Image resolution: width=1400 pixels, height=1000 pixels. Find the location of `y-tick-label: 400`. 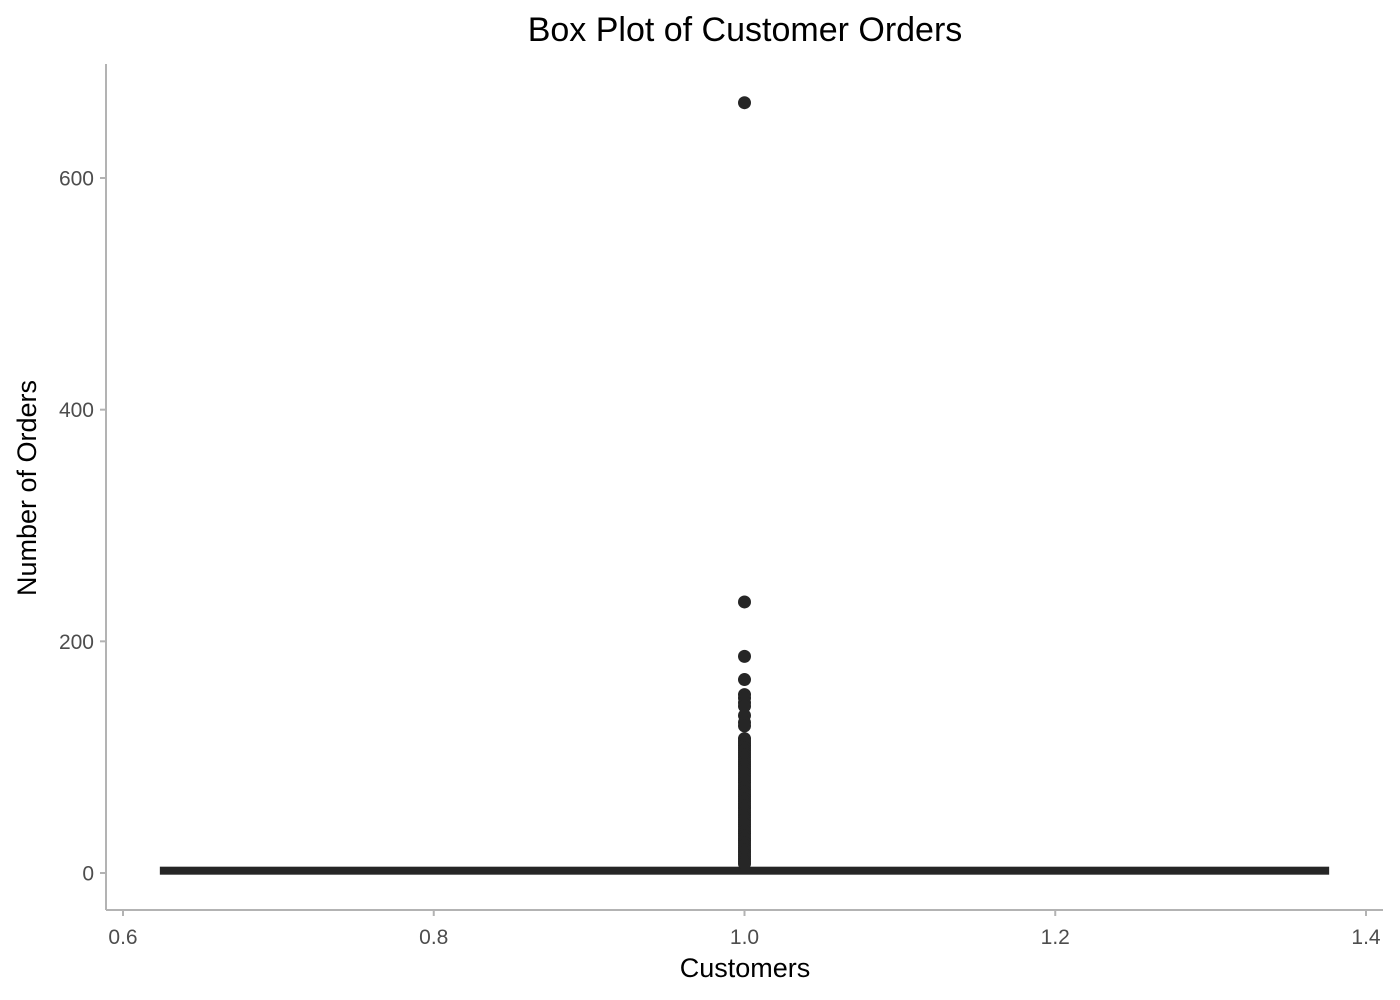

y-tick-label: 400 is located at coordinates (76, 410).